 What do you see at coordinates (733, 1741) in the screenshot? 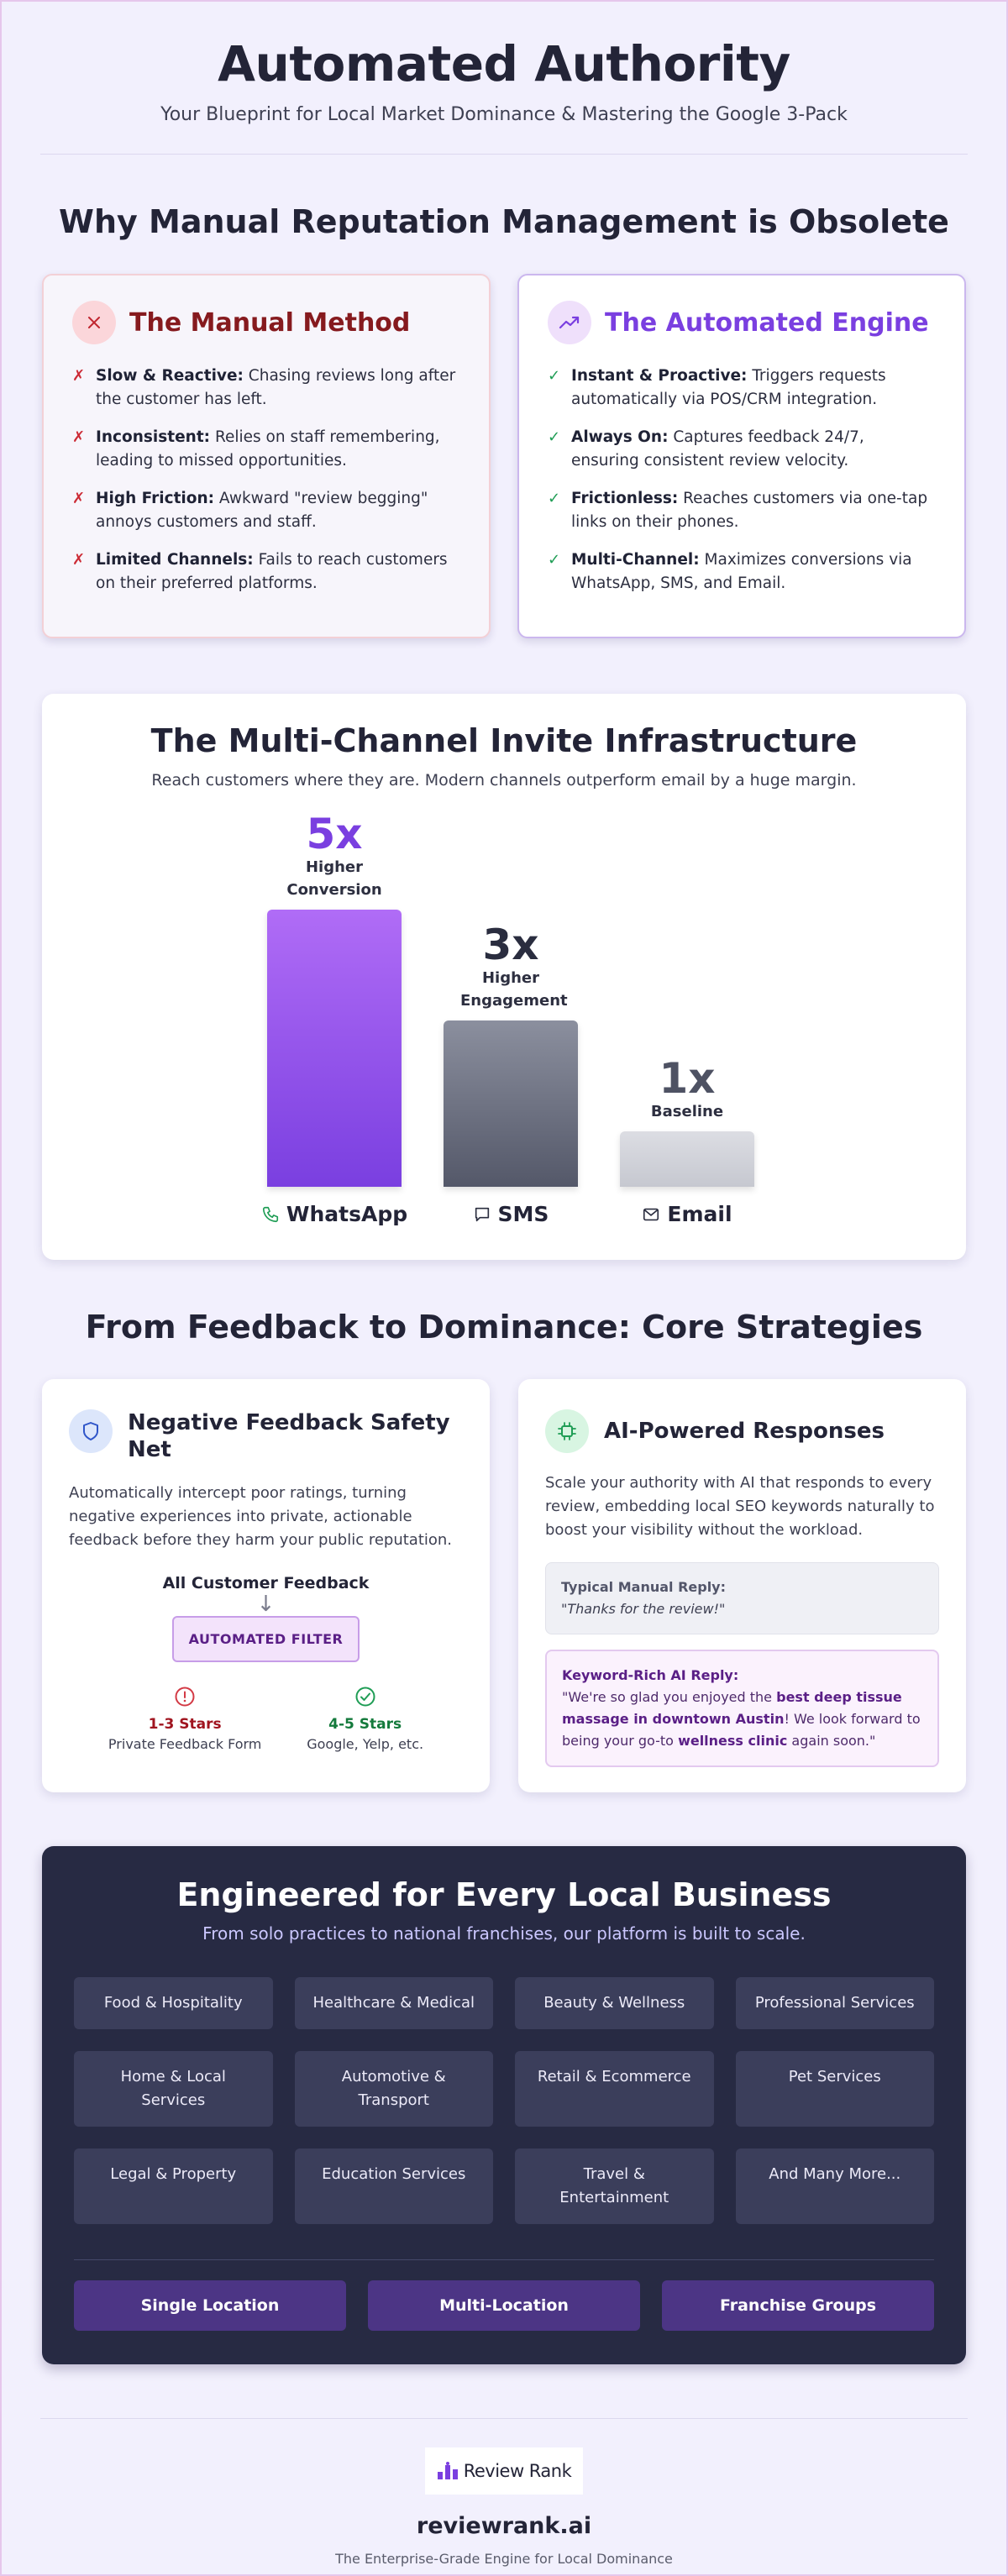
I see `ai-reply-keyword: wellness clinic` at bounding box center [733, 1741].